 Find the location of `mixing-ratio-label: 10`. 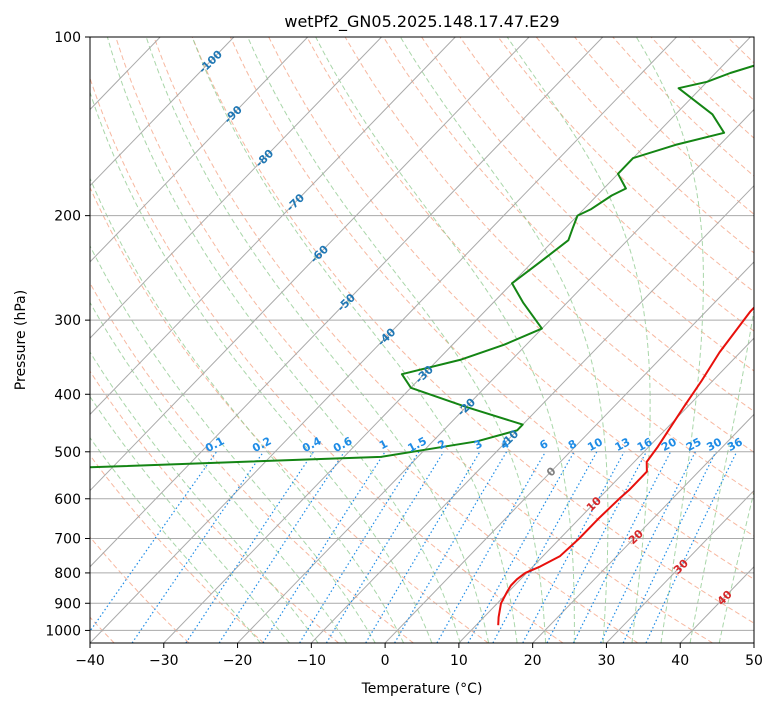

mixing-ratio-label: 10 is located at coordinates (595, 444).